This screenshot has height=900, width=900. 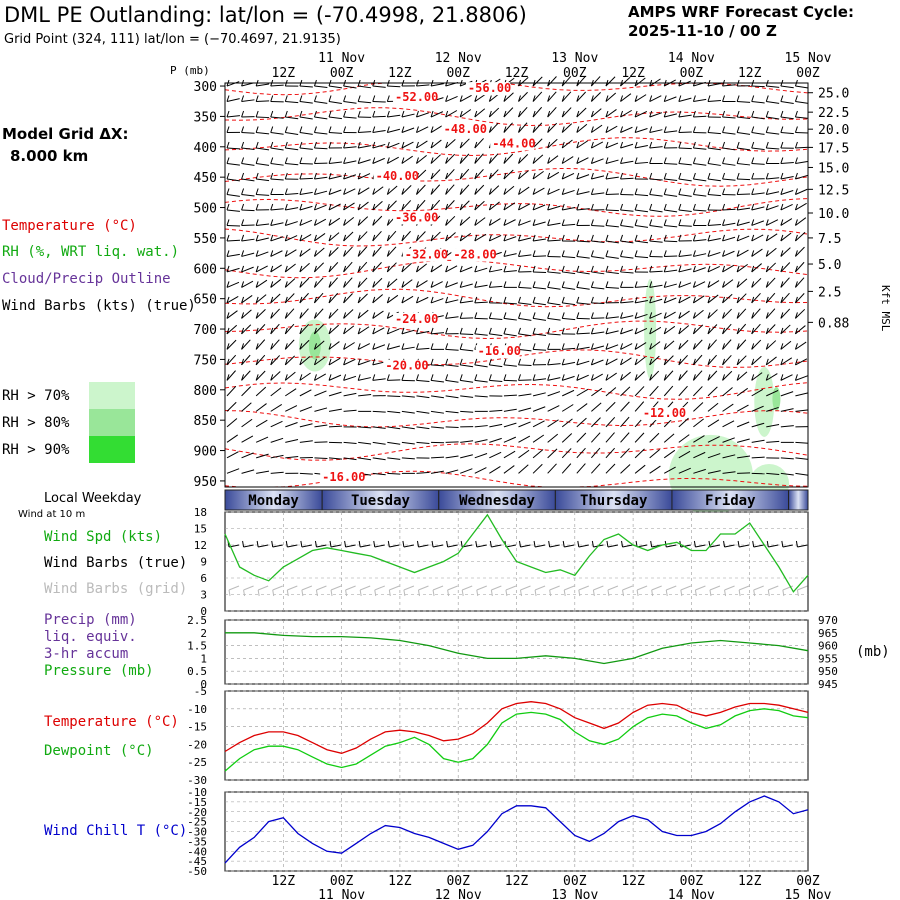 What do you see at coordinates (829, 239) in the screenshot?
I see `kft-tick-label: 7.5` at bounding box center [829, 239].